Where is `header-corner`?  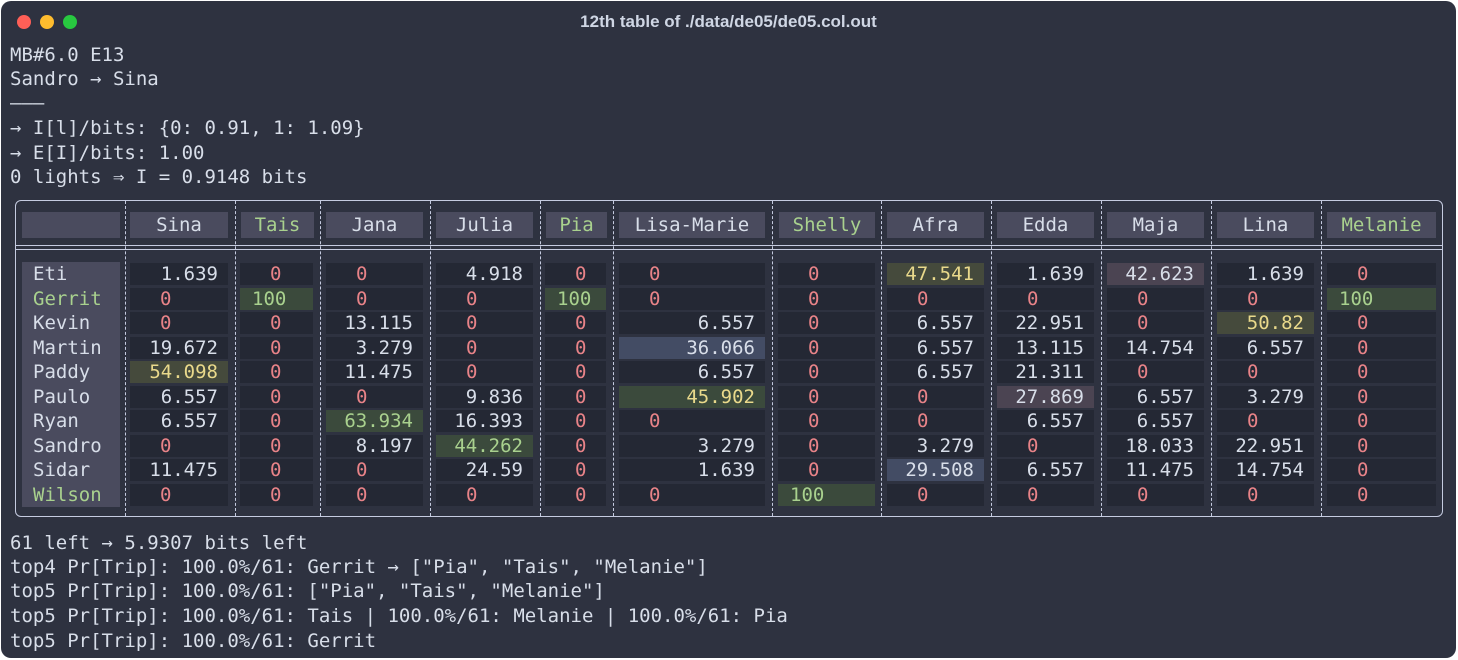 header-corner is located at coordinates (71, 225).